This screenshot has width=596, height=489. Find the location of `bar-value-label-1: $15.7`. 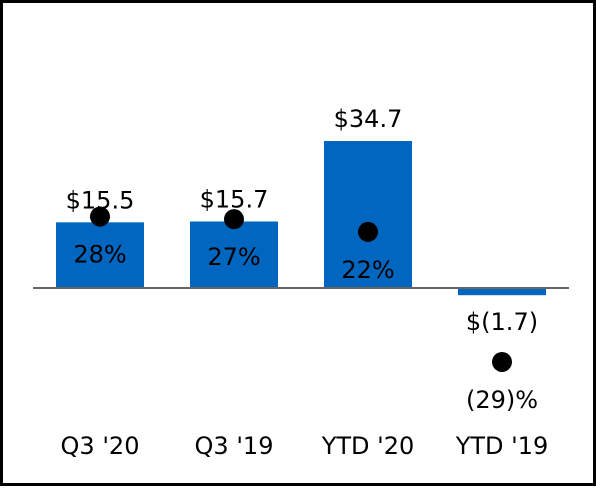

bar-value-label-1: $15.7 is located at coordinates (234, 199).